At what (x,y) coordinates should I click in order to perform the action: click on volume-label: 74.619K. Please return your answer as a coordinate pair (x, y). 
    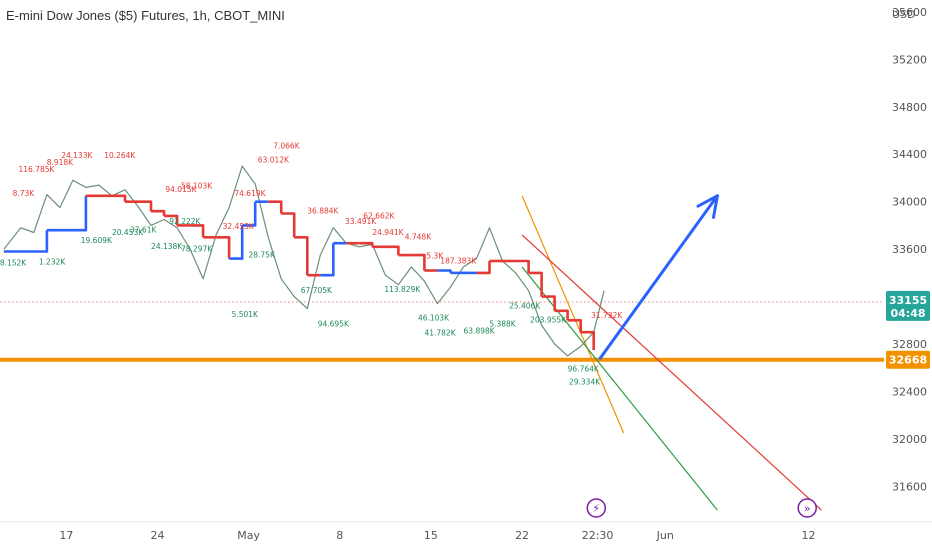
    Looking at the image, I should click on (250, 193).